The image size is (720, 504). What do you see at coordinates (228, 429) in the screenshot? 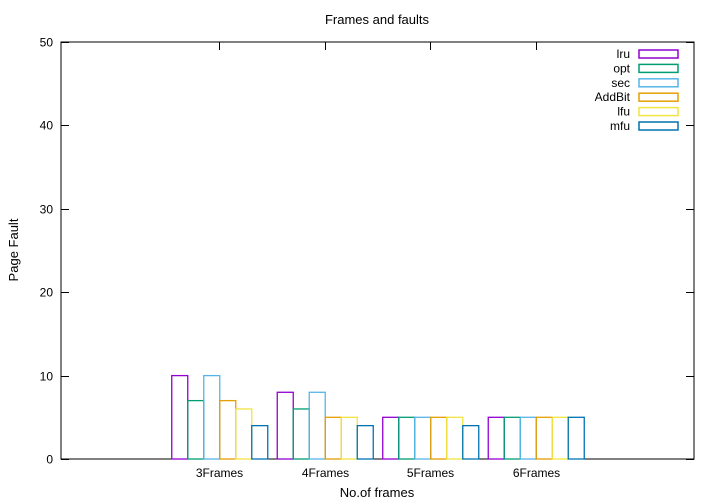
I see `bar-addbit-3frames` at bounding box center [228, 429].